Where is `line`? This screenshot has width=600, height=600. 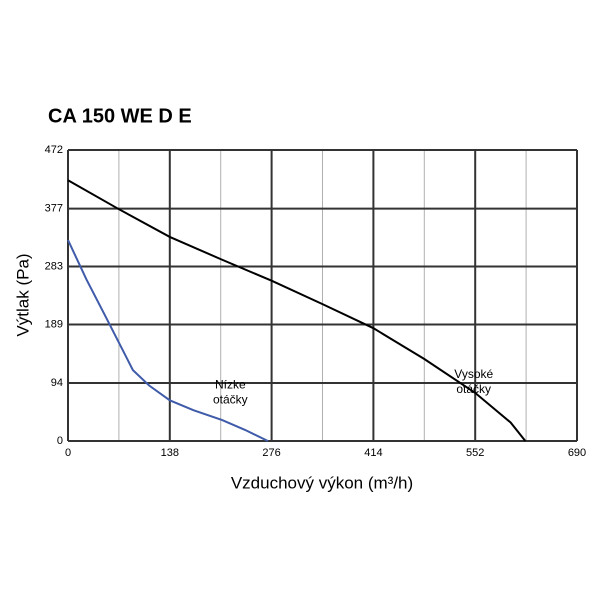
line is located at coordinates (168, 340).